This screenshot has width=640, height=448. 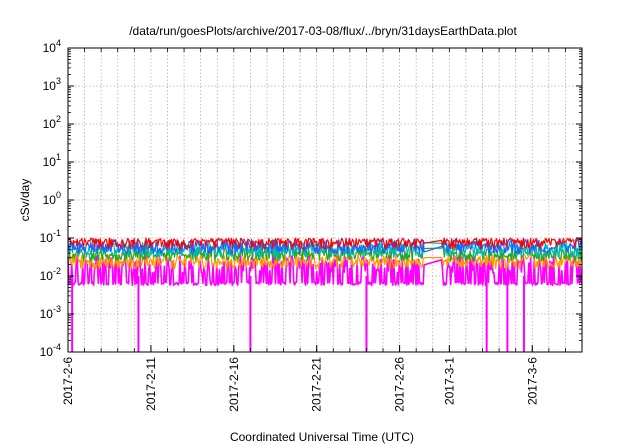 What do you see at coordinates (449, 381) in the screenshot?
I see `x-tick-label: 2017-3-1` at bounding box center [449, 381].